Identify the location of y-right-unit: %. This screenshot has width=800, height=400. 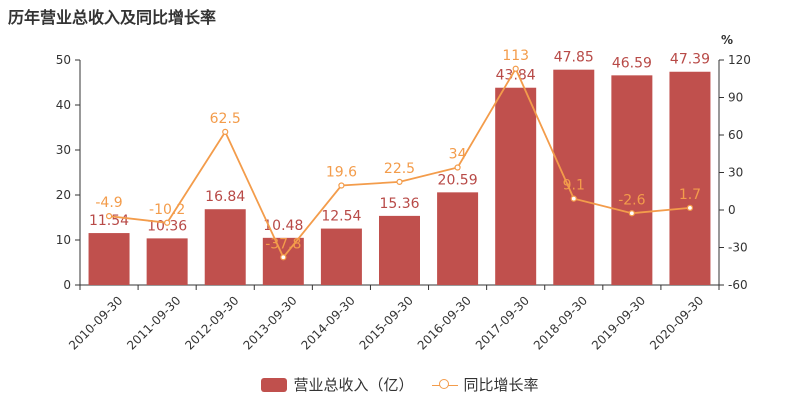
(727, 40).